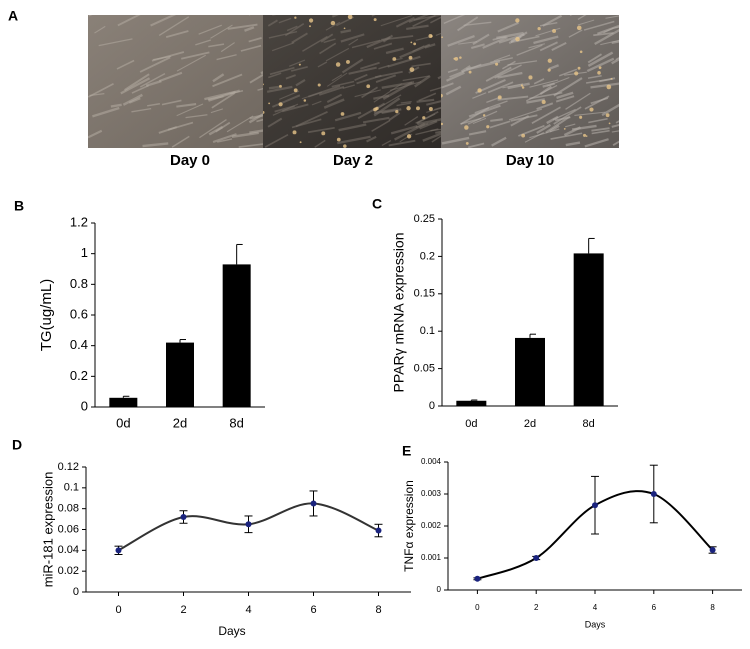  Describe the element at coordinates (424, 294) in the screenshot. I see `y-tick-label: 0.15` at that location.